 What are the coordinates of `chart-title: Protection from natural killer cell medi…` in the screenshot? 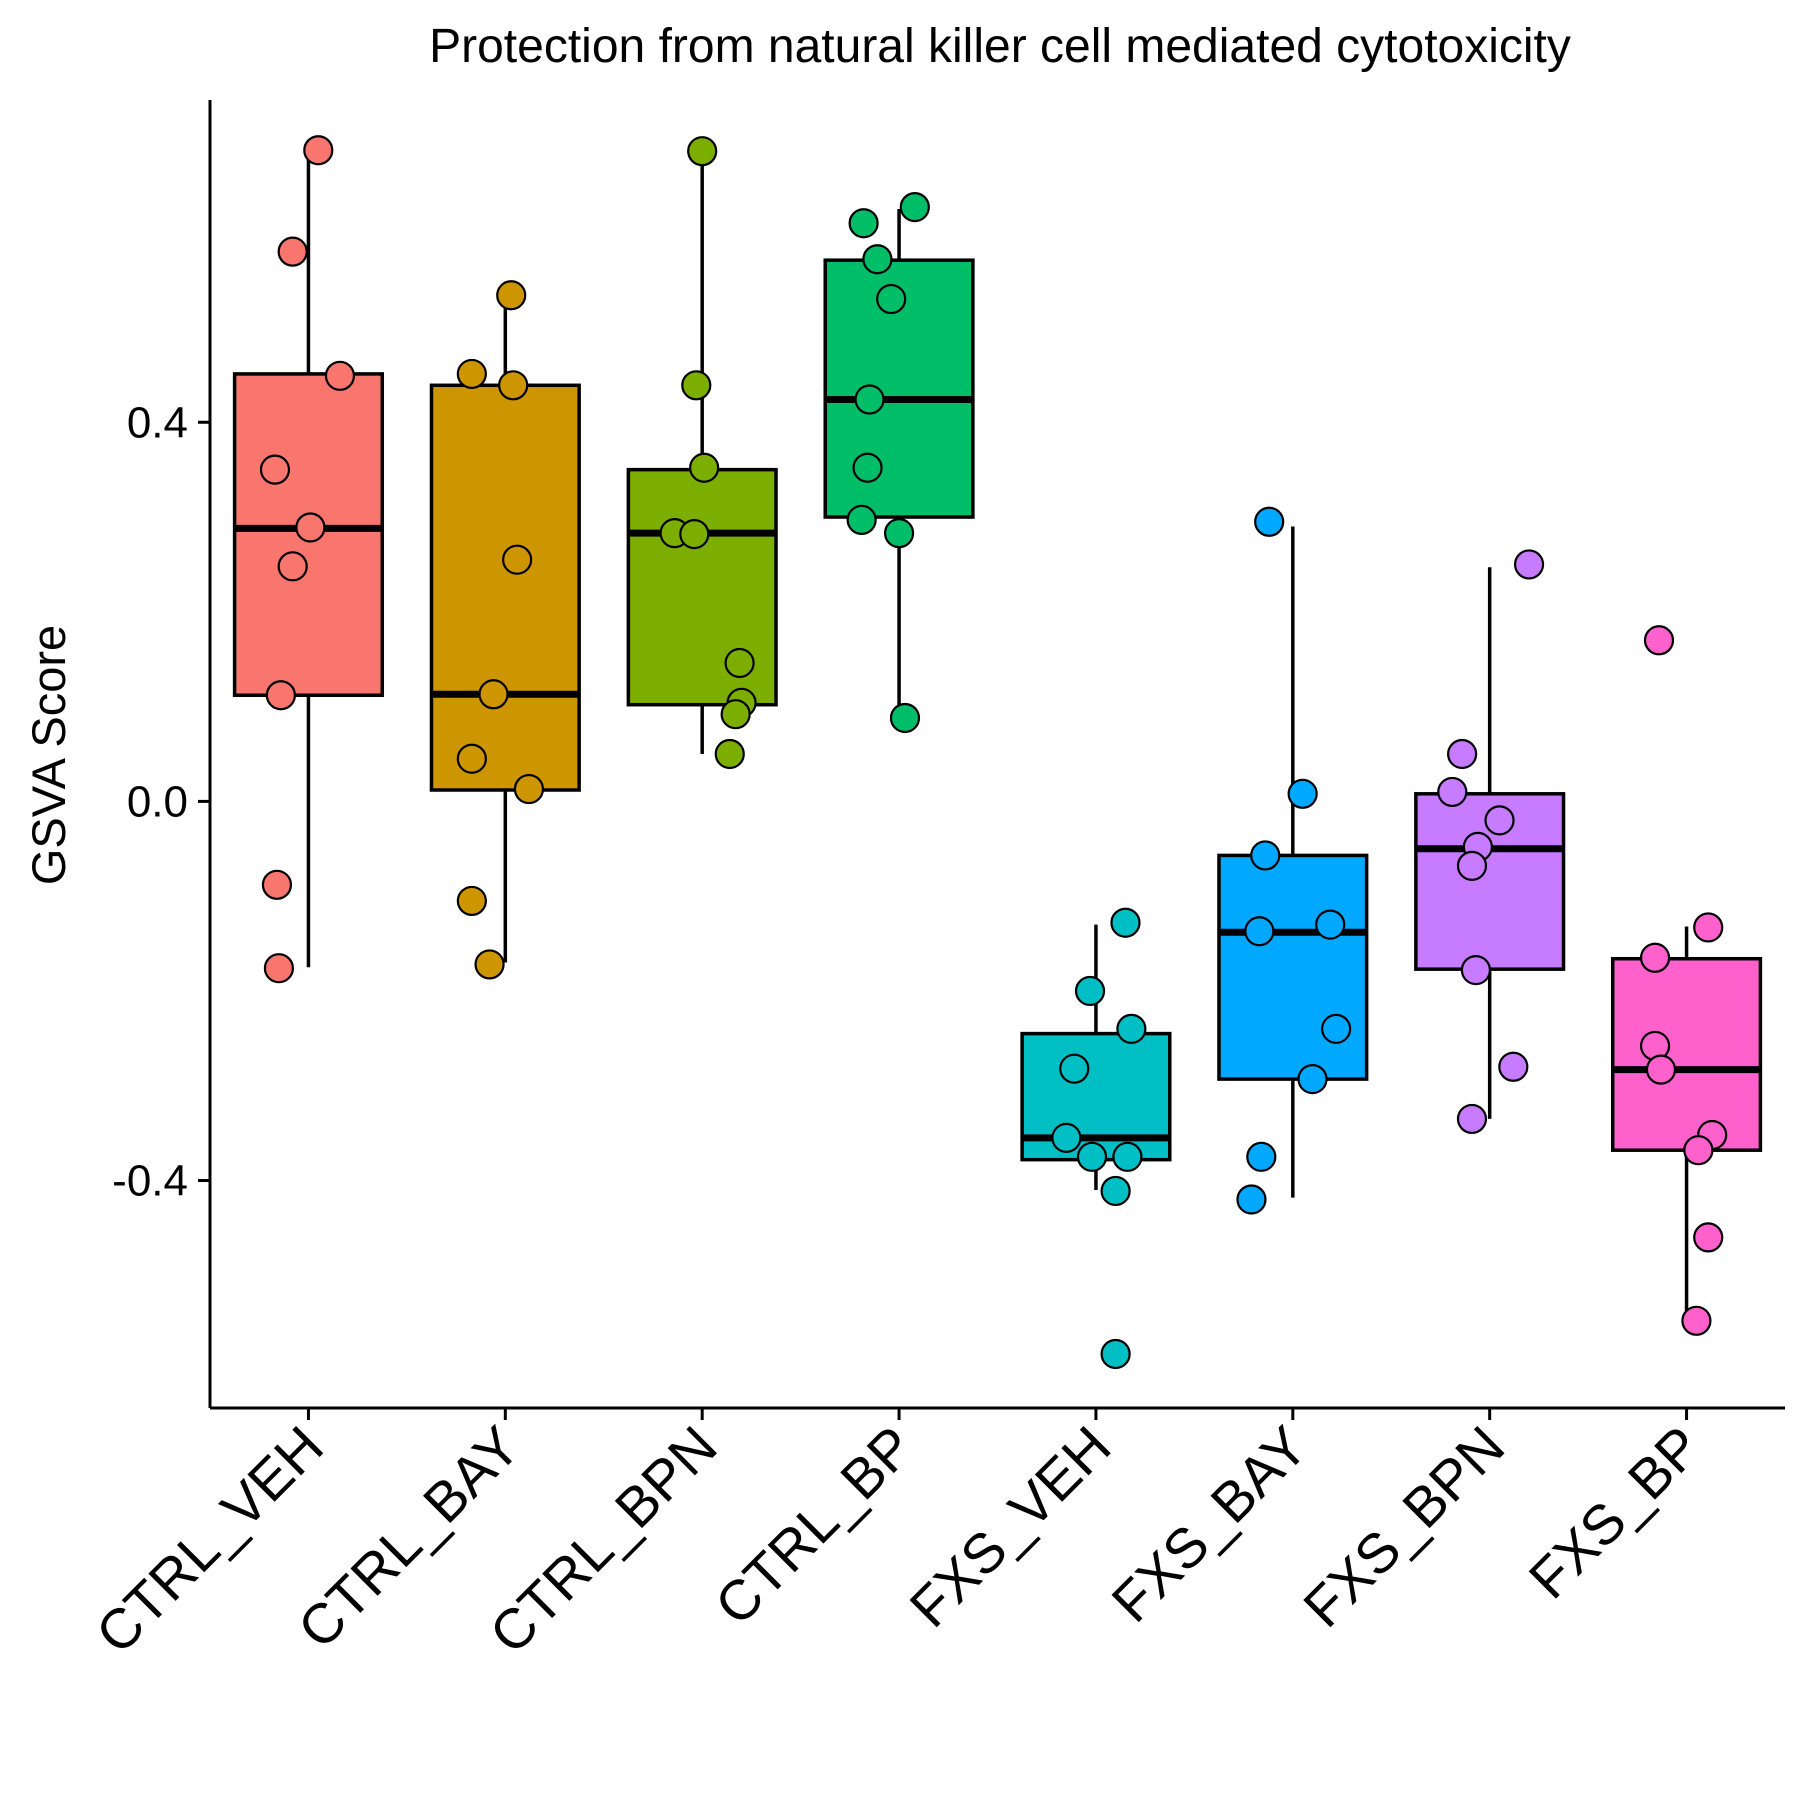 It's located at (1000, 46).